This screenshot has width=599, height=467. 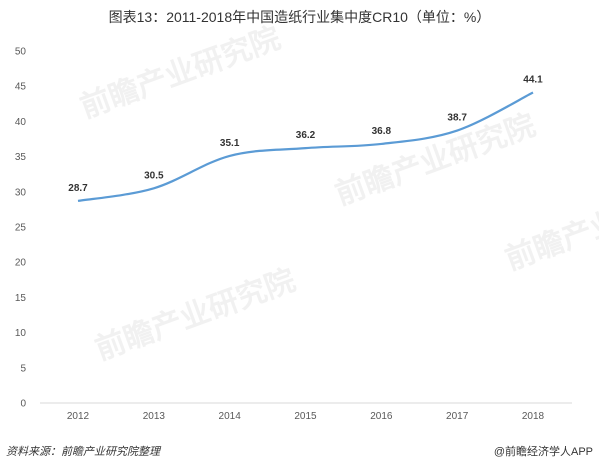 What do you see at coordinates (21, 263) in the screenshot?
I see `y-tick-label: 20` at bounding box center [21, 263].